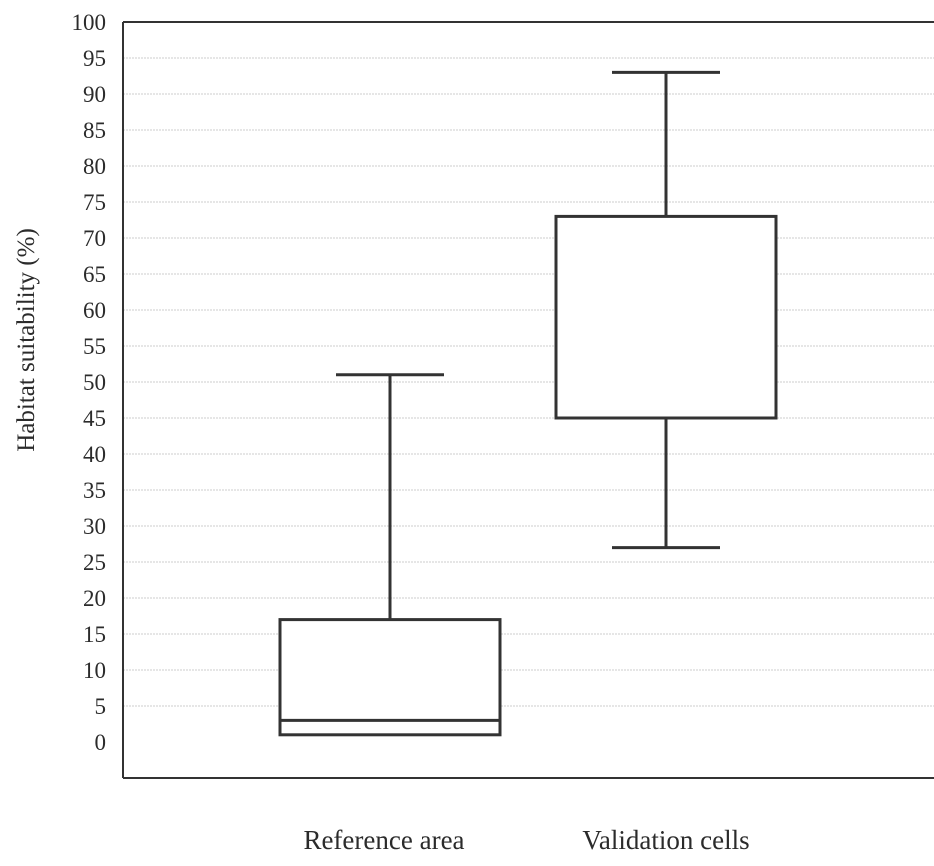 The width and height of the screenshot is (934, 866). I want to click on y-tick-label: 15, so click(94, 634).